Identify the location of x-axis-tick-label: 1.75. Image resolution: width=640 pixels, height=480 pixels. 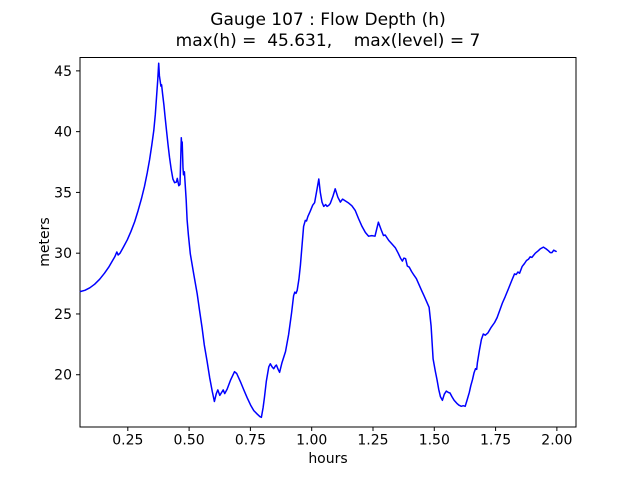
(495, 441).